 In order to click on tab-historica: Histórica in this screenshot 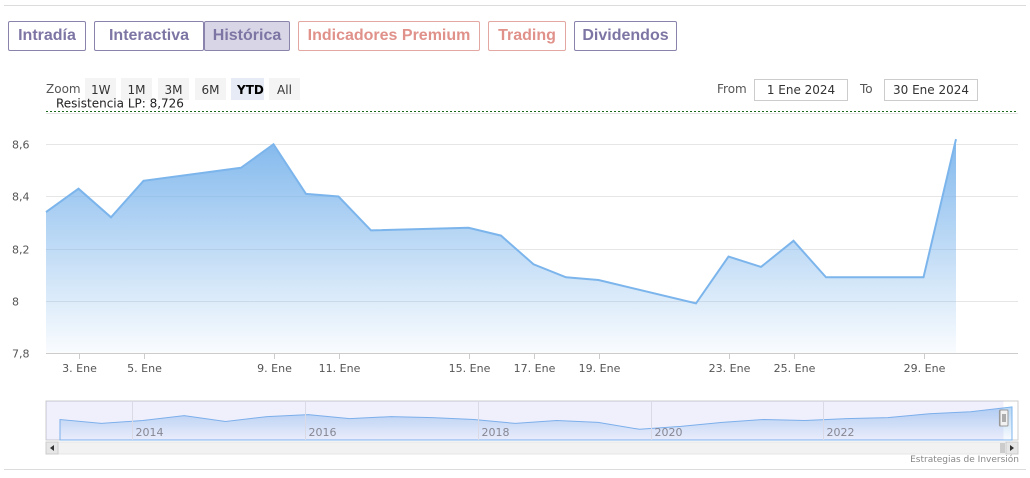, I will do `click(247, 36)`.